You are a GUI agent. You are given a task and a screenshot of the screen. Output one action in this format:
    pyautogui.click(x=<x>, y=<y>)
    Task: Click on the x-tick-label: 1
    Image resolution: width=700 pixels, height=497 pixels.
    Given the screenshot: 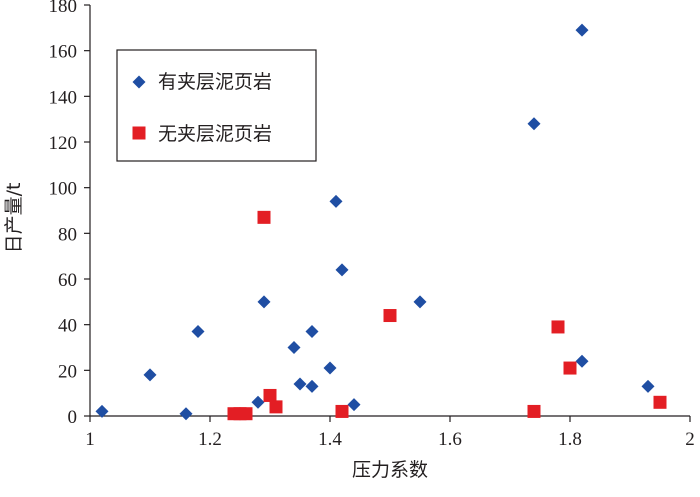 What is the action you would take?
    pyautogui.click(x=90, y=439)
    